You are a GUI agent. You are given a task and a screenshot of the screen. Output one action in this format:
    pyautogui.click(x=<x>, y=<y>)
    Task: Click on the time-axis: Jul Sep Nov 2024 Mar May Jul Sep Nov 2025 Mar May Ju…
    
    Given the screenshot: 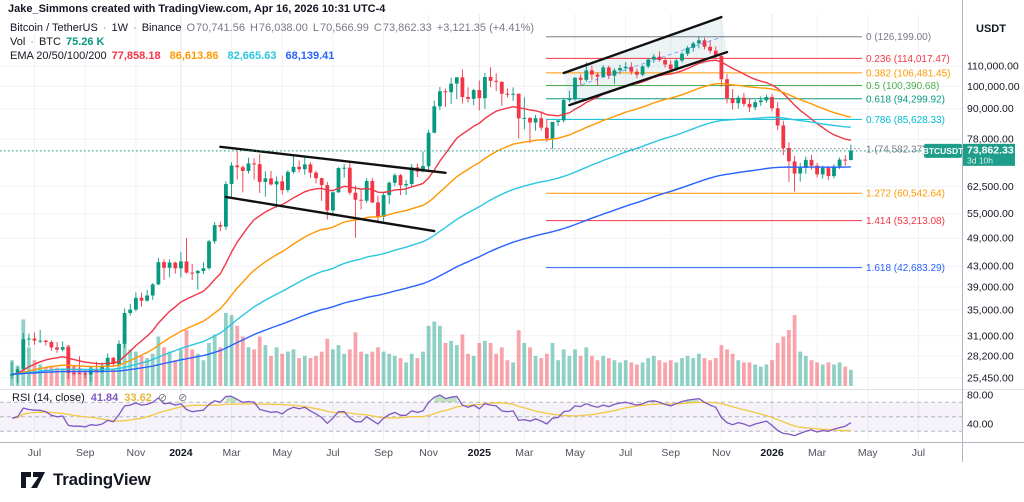 What is the action you would take?
    pyautogui.click(x=476, y=453)
    